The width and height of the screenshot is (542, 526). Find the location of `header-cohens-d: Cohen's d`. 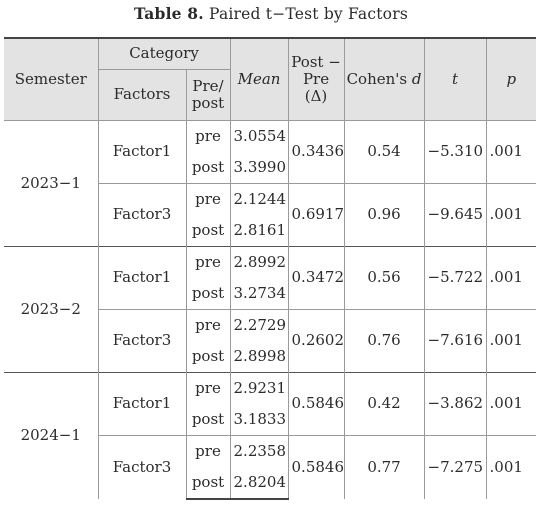

header-cohens-d: Cohen's d is located at coordinates (384, 79).